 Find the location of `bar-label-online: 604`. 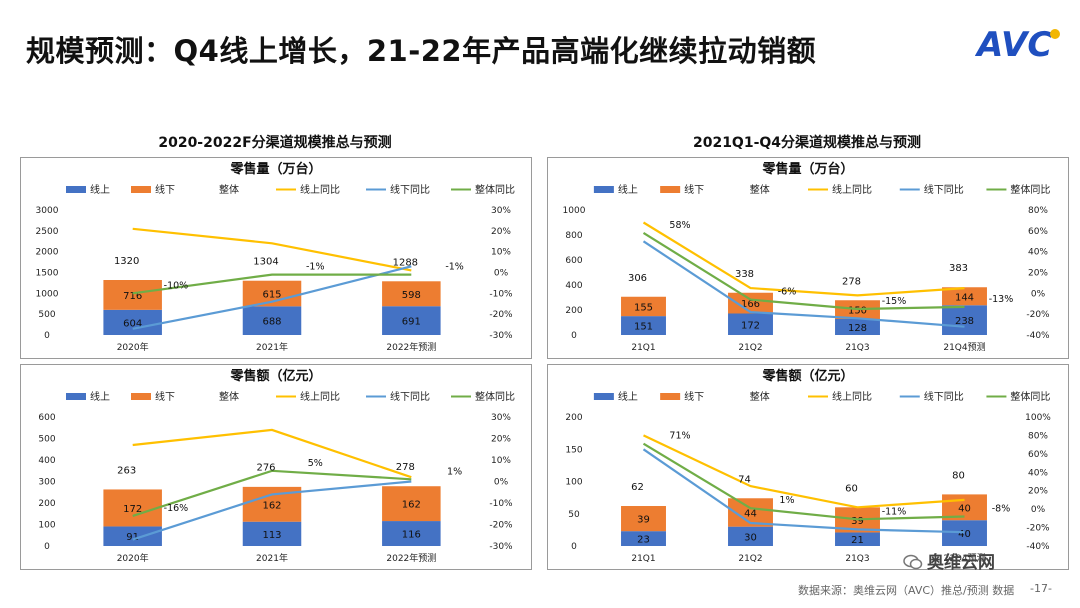

bar-label-online: 604 is located at coordinates (132, 323).